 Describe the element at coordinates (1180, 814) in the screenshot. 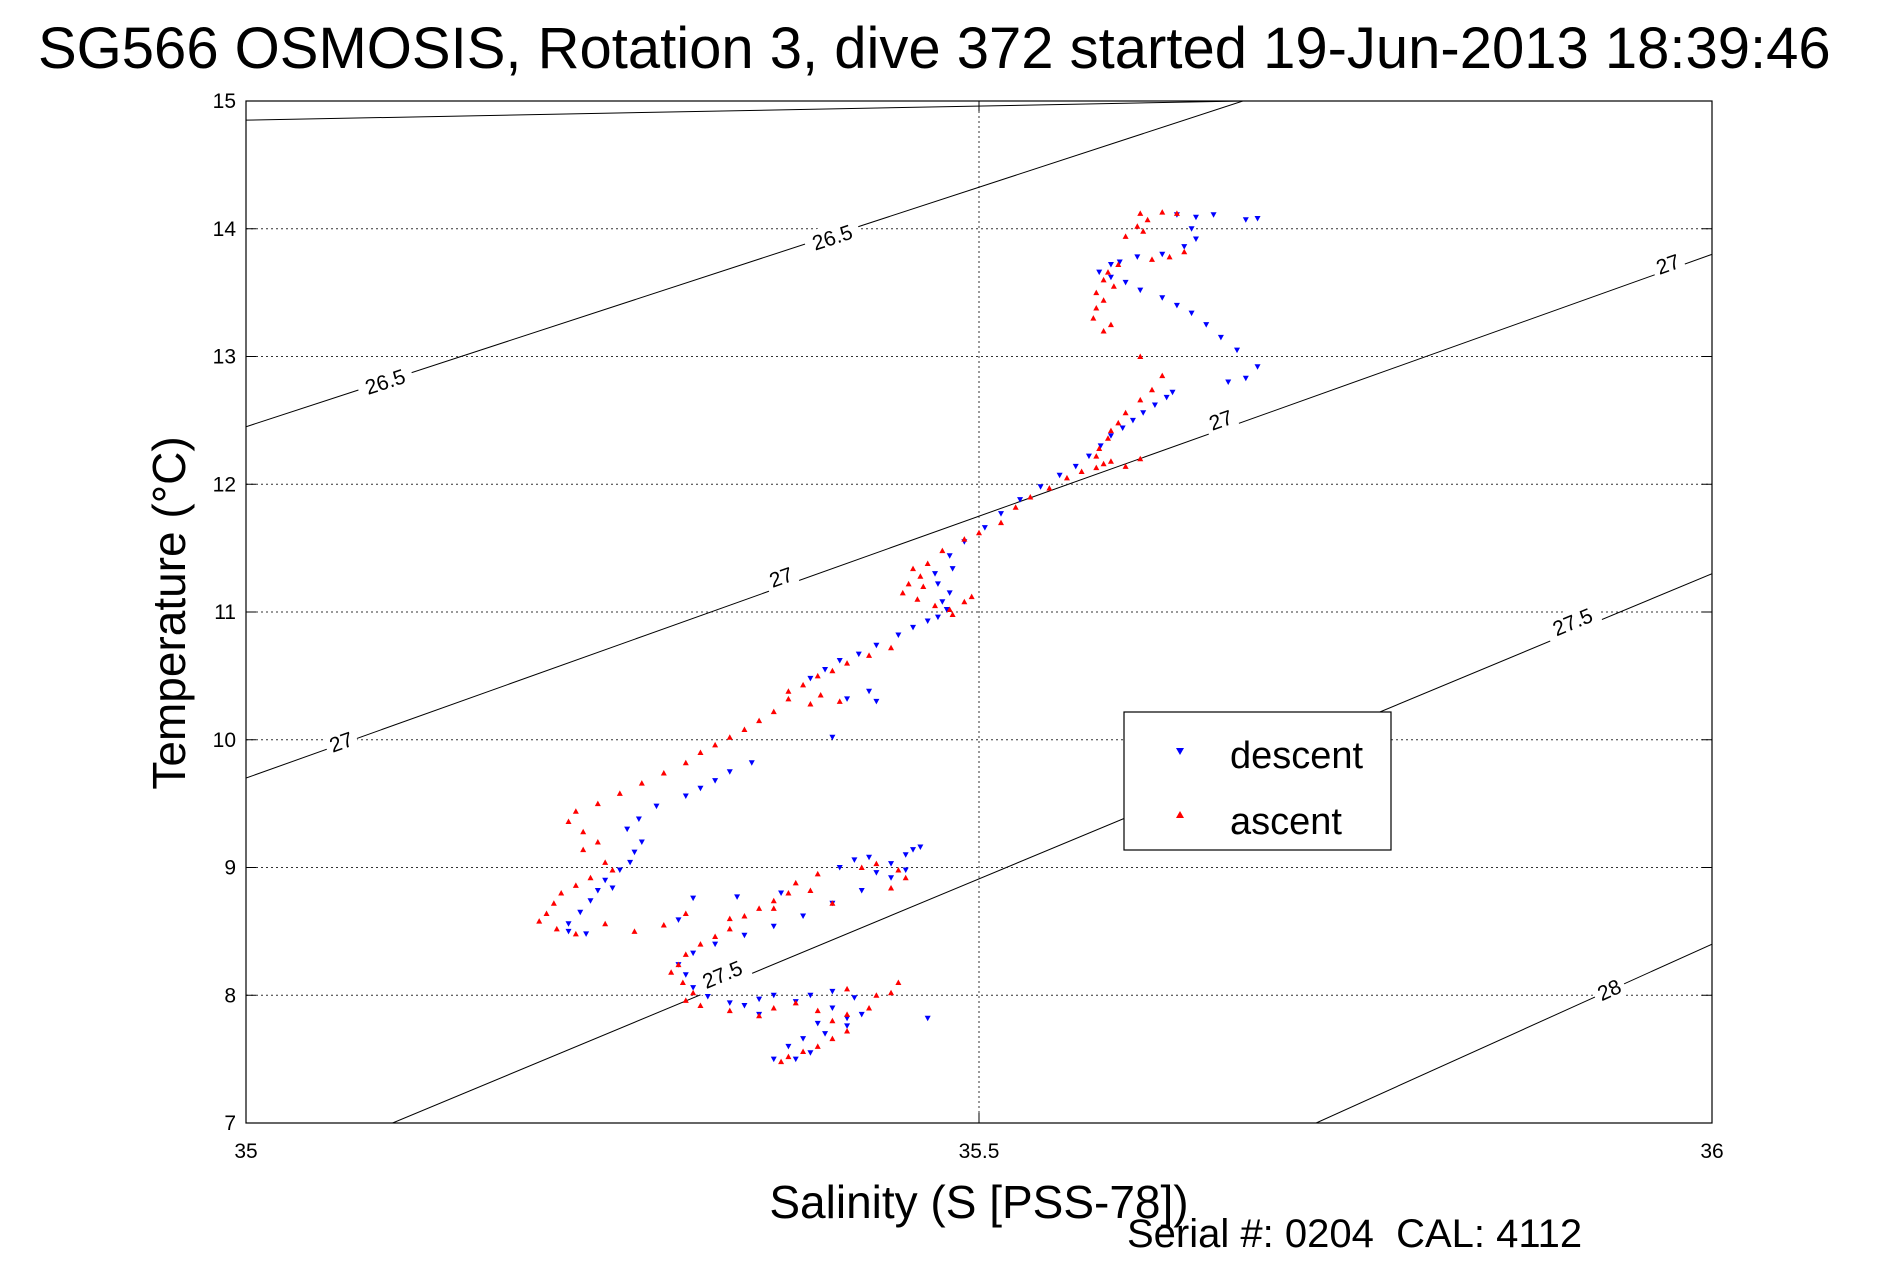

I see `legend-ascent-marker` at that location.